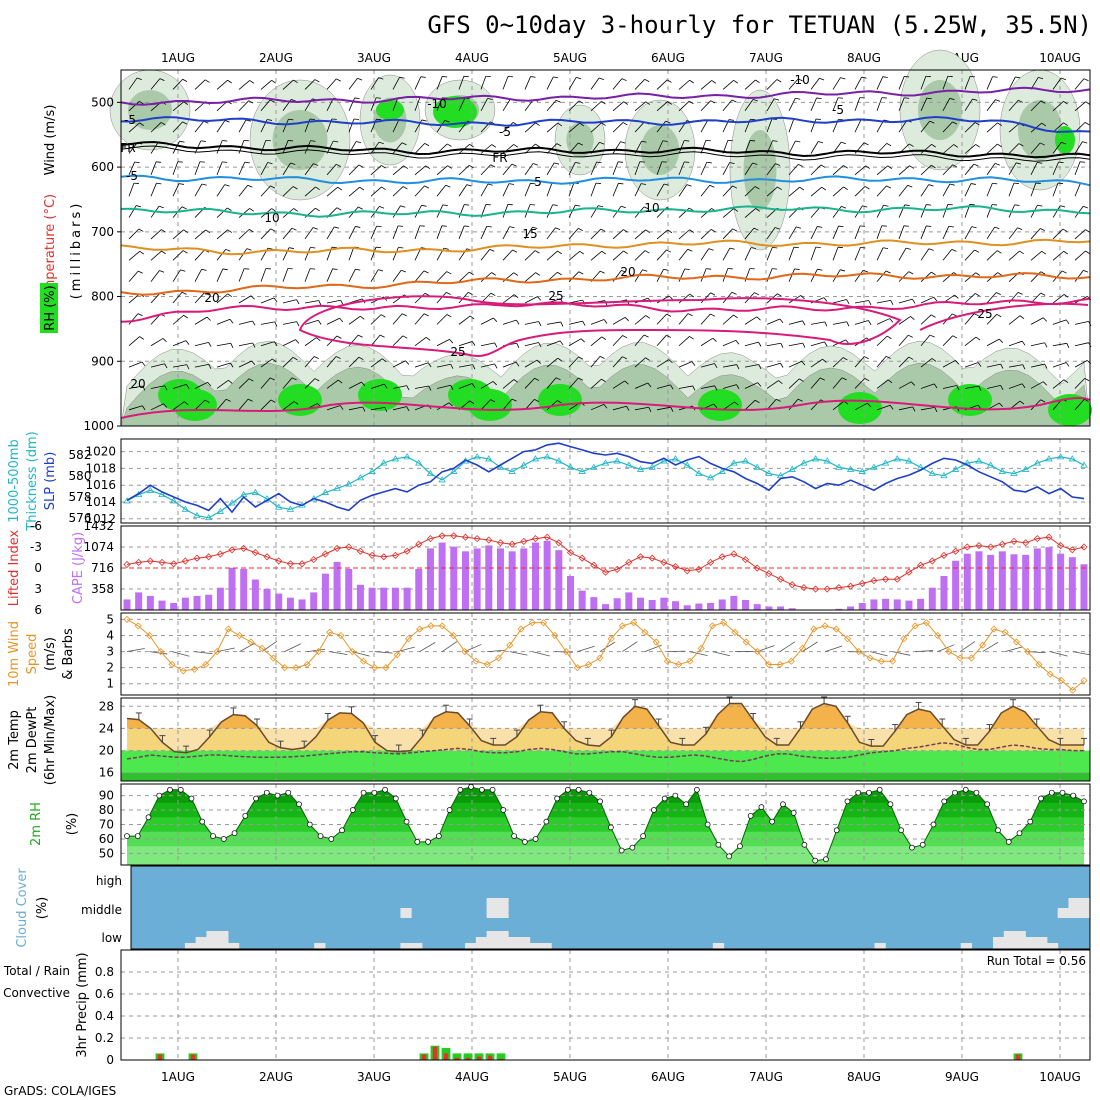  What do you see at coordinates (605, 407) in the screenshot?
I see `isotherm-25-lower` at bounding box center [605, 407].